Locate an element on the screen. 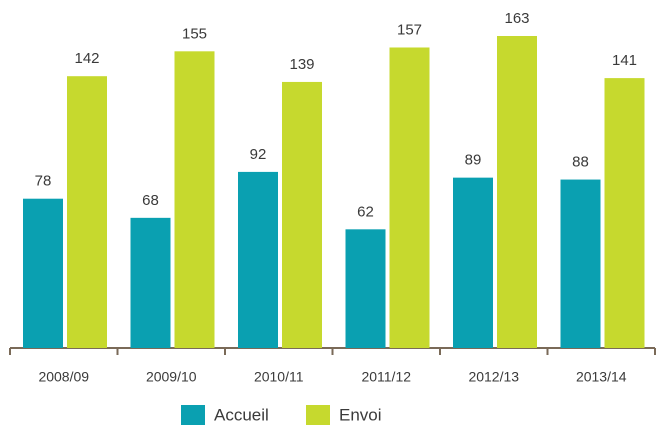  value-label: 68 is located at coordinates (150, 200).